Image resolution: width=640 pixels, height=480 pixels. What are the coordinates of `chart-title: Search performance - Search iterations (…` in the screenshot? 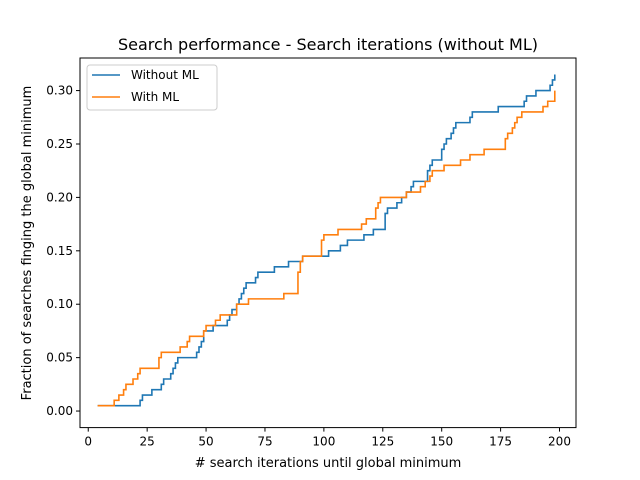 It's located at (328, 44).